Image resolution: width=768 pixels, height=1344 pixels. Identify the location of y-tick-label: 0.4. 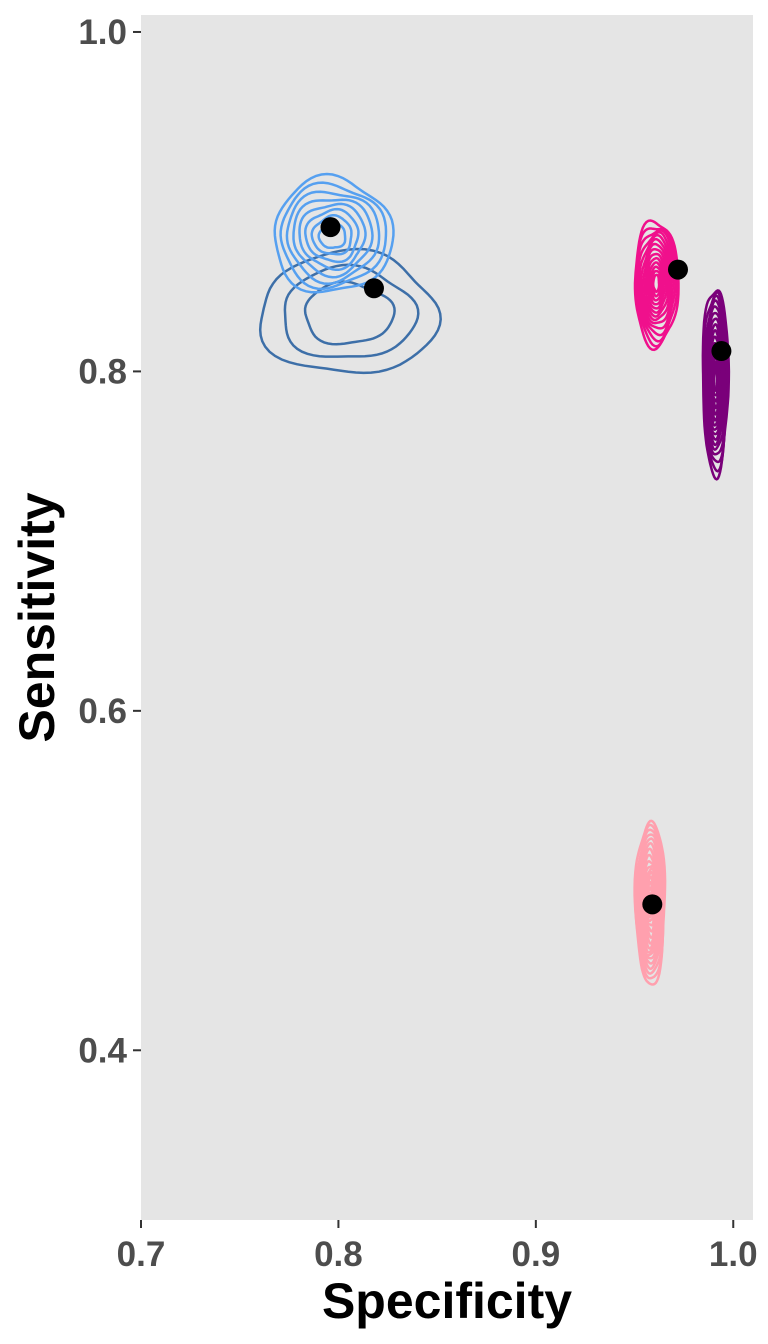
(102, 1050).